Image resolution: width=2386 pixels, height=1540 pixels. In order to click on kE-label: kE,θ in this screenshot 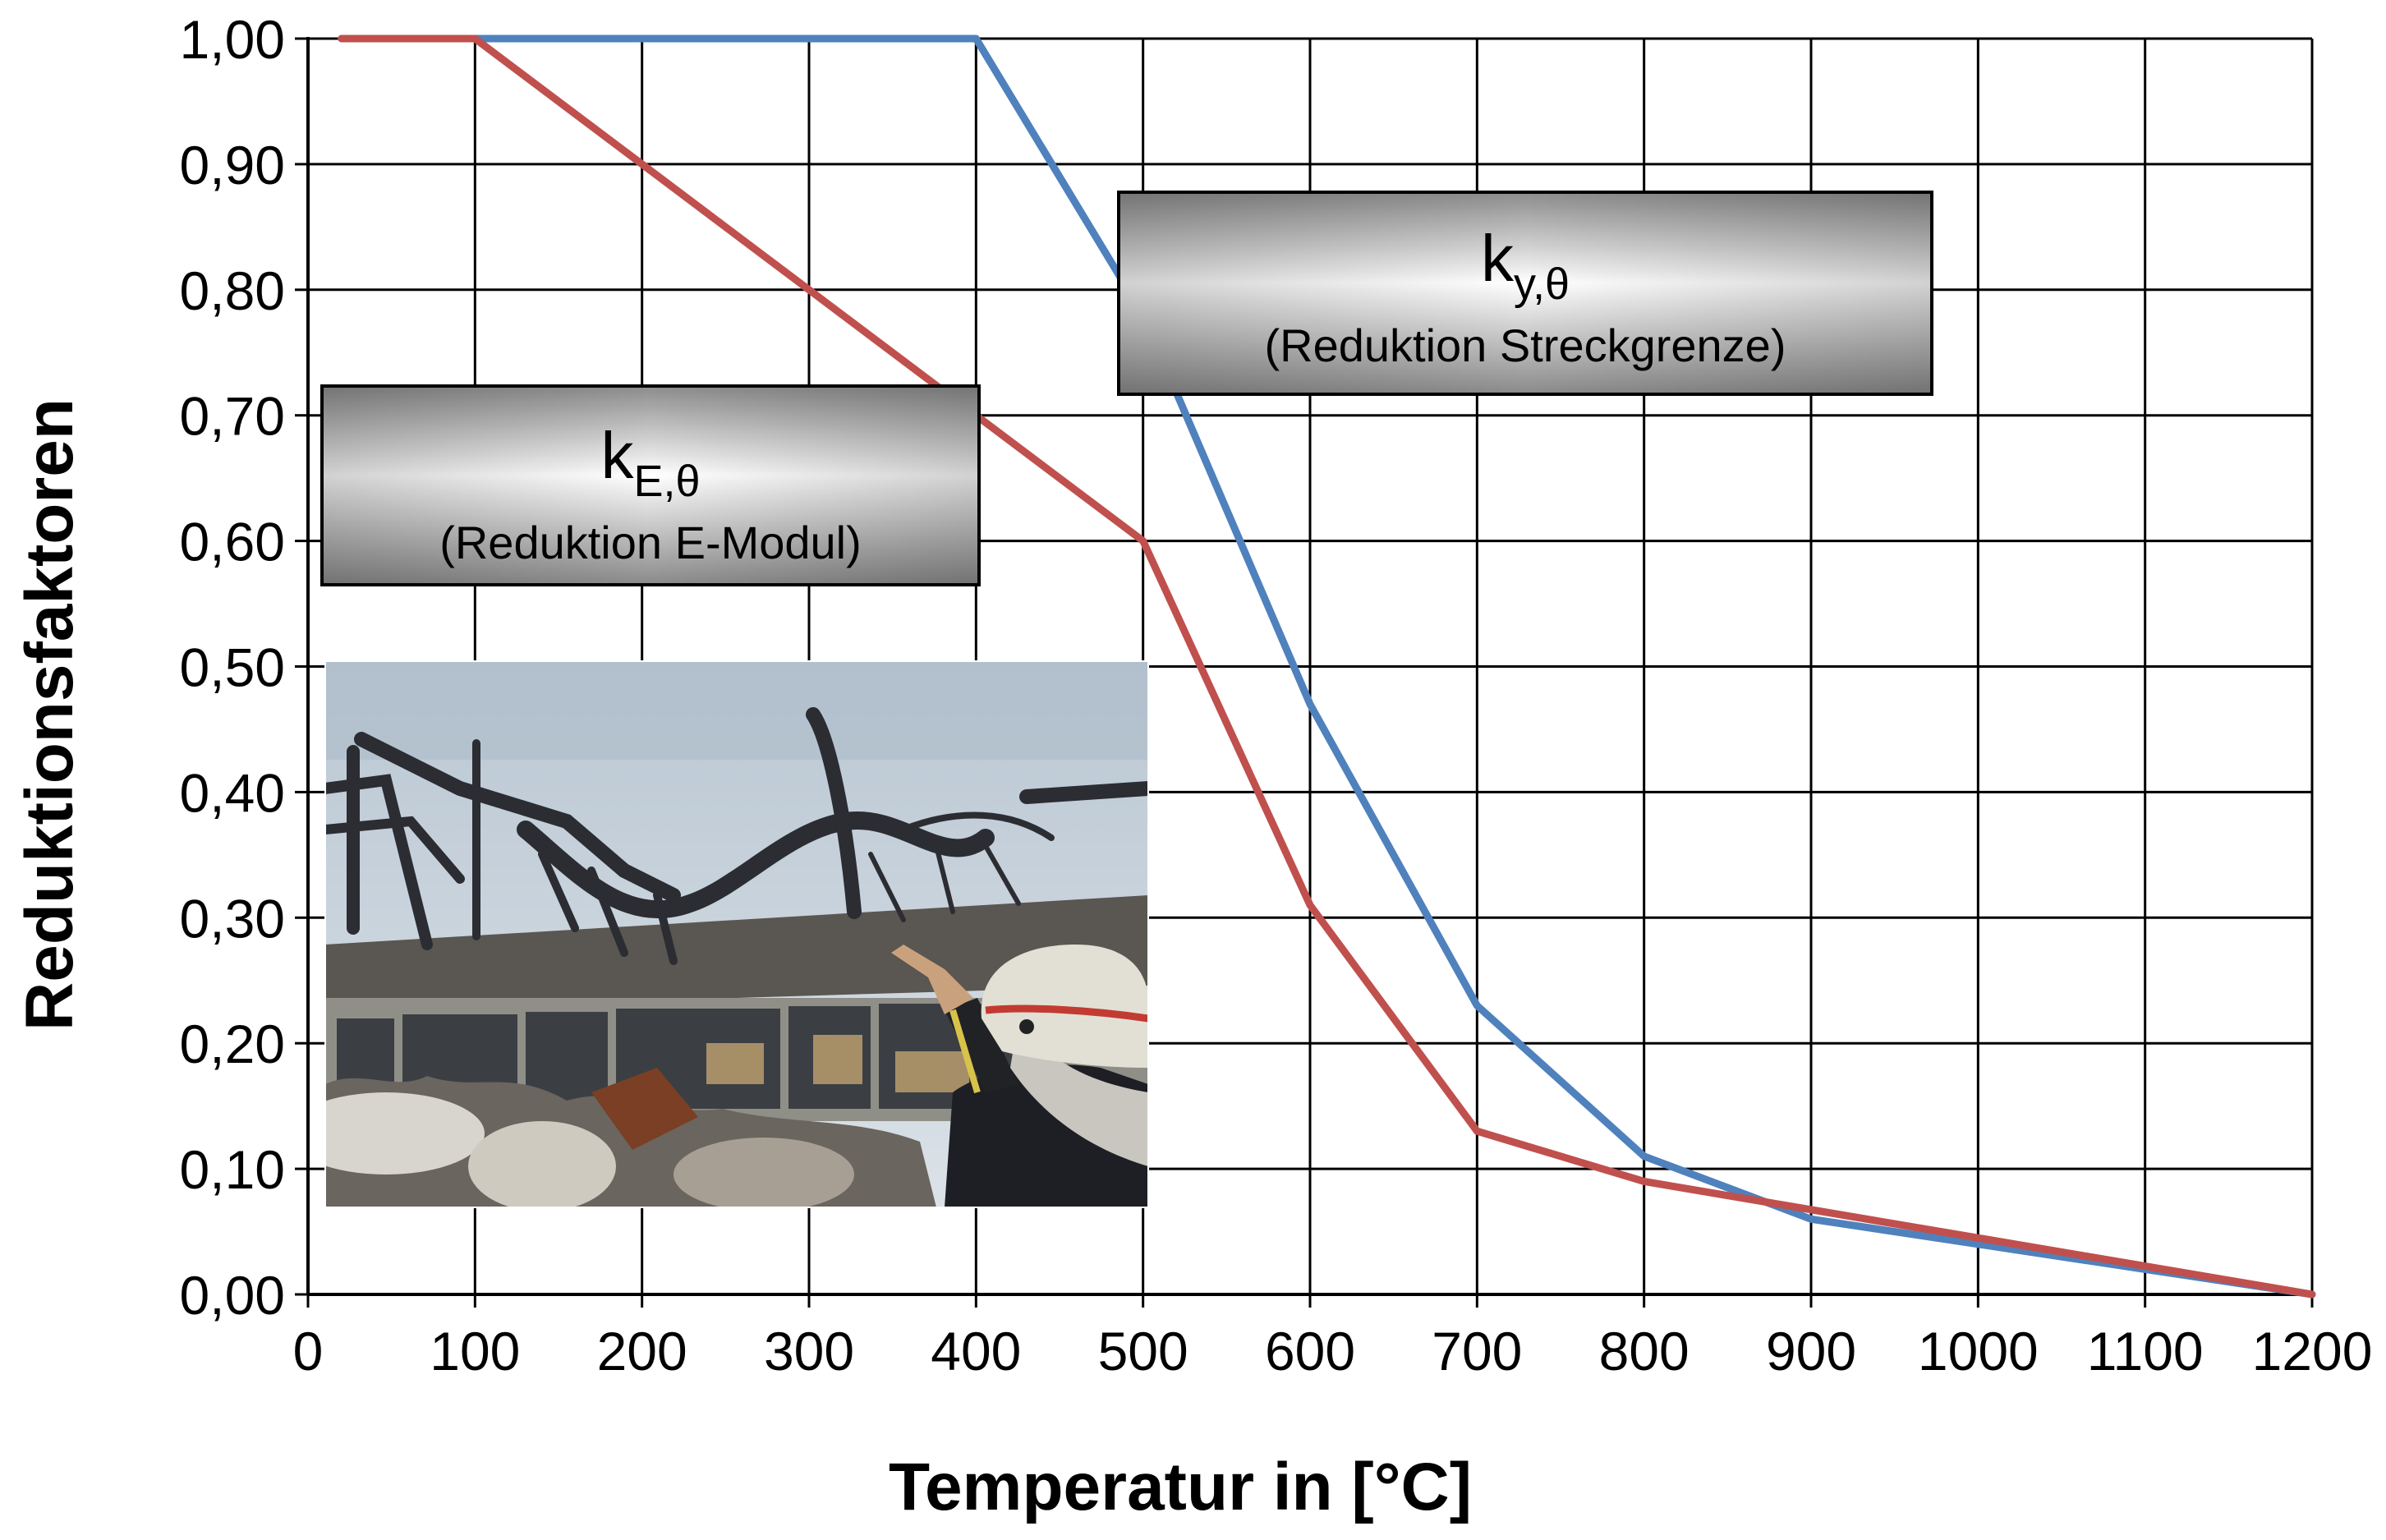, I will do `click(650, 462)`.